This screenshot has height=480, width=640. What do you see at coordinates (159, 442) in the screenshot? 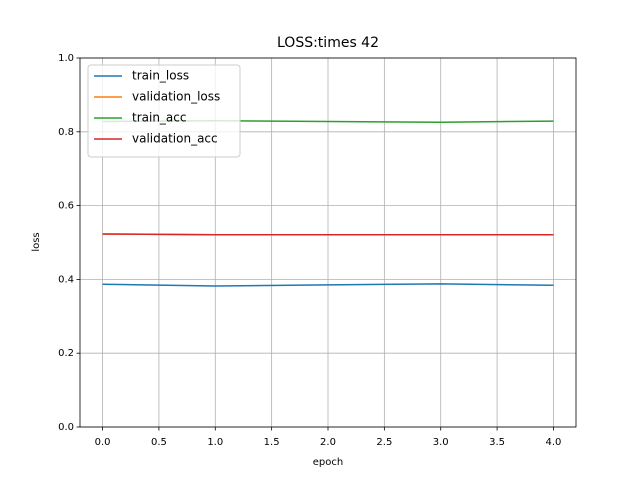
I see `x-tick-label: 0.5` at bounding box center [159, 442].